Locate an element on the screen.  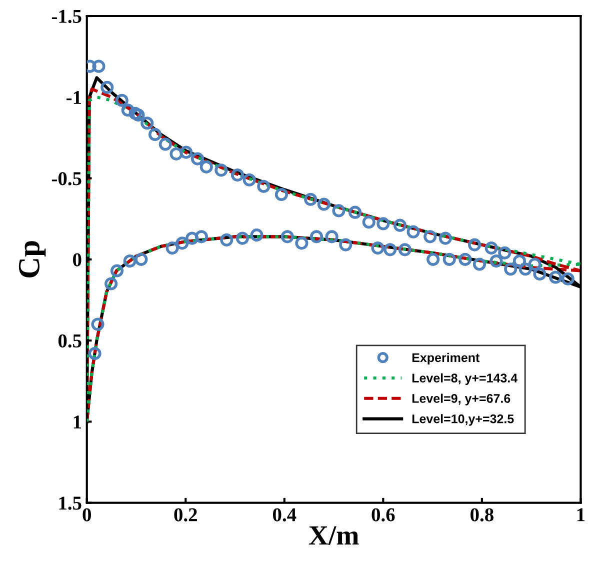
legend-label: Level=8, y+=143.4 is located at coordinates (465, 379).